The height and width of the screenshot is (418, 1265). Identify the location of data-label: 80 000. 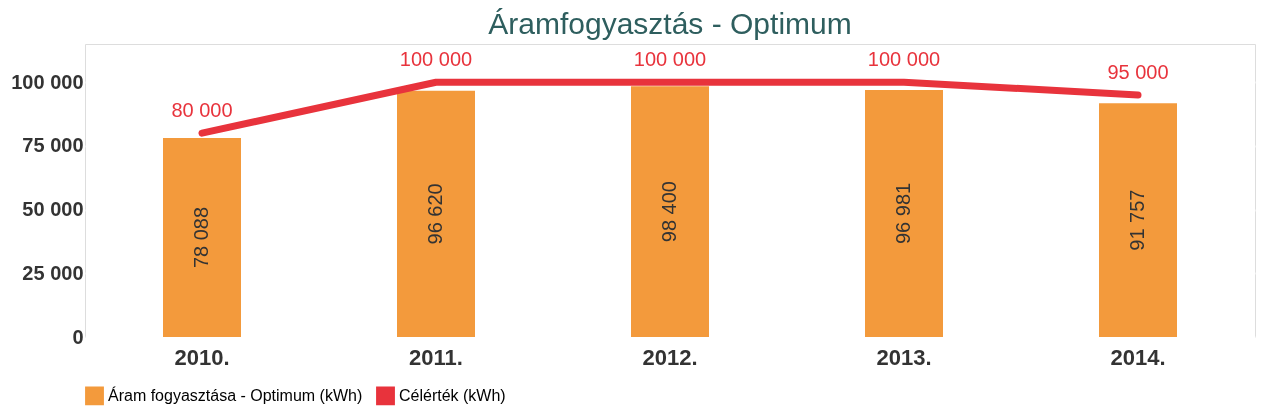
(202, 110).